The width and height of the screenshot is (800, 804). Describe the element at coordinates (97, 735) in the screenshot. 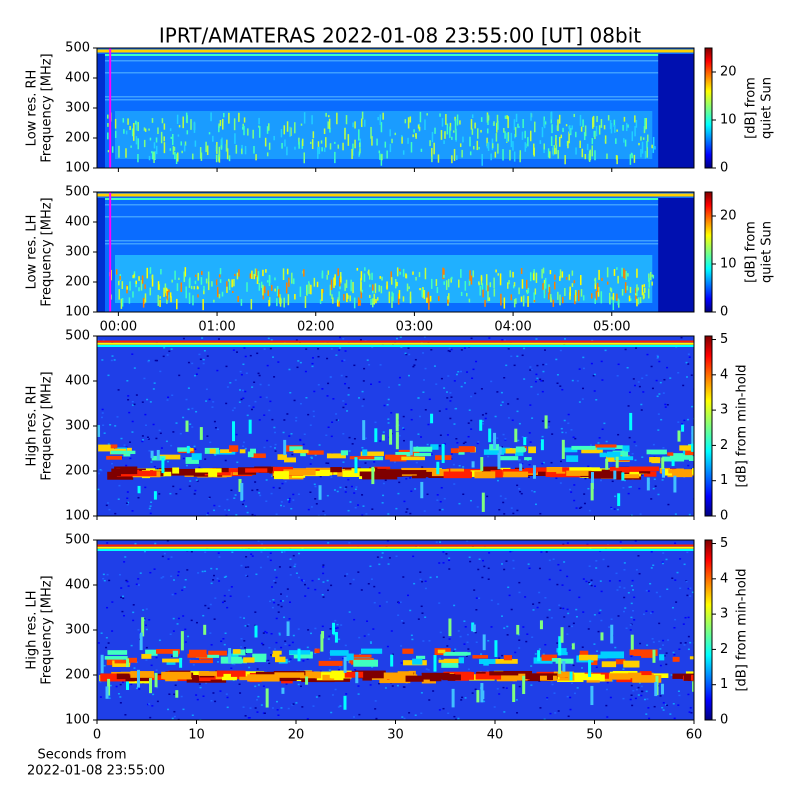

I see `x-tick-label: 0` at that location.